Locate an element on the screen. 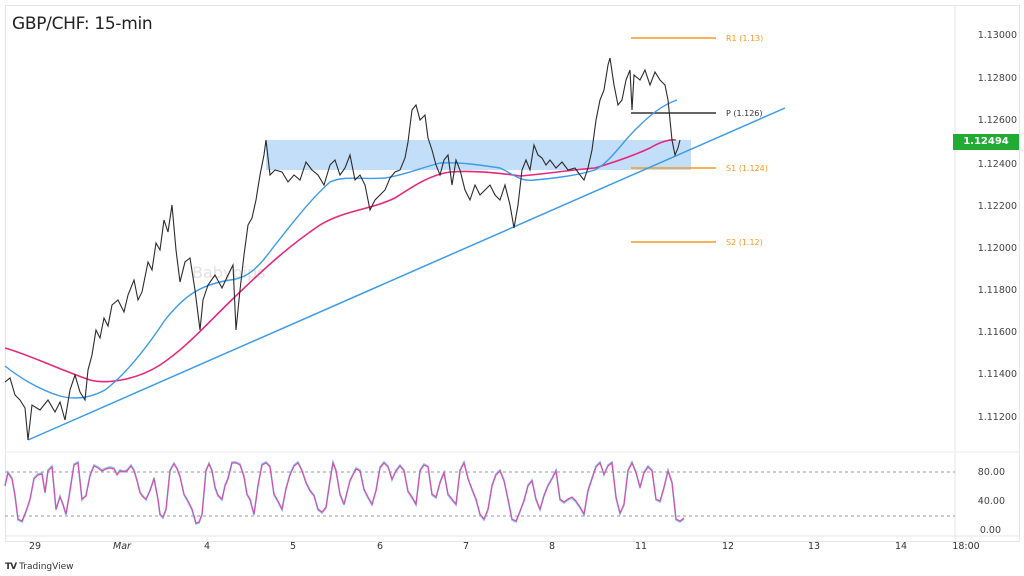 Image resolution: width=1024 pixels, height=576 pixels. pivot-label: P (1.126) is located at coordinates (744, 113).